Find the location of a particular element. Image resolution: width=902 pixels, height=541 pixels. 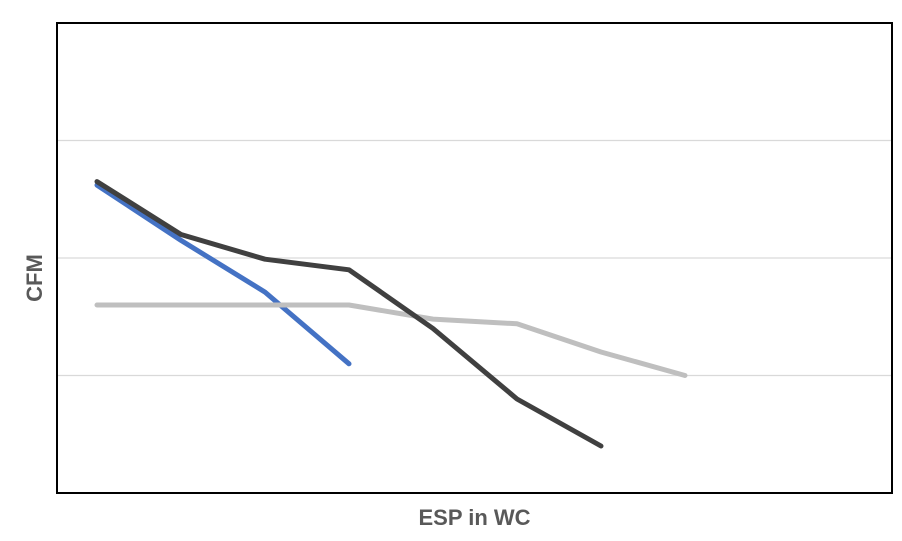

y-axis-title: CFM is located at coordinates (34, 278).